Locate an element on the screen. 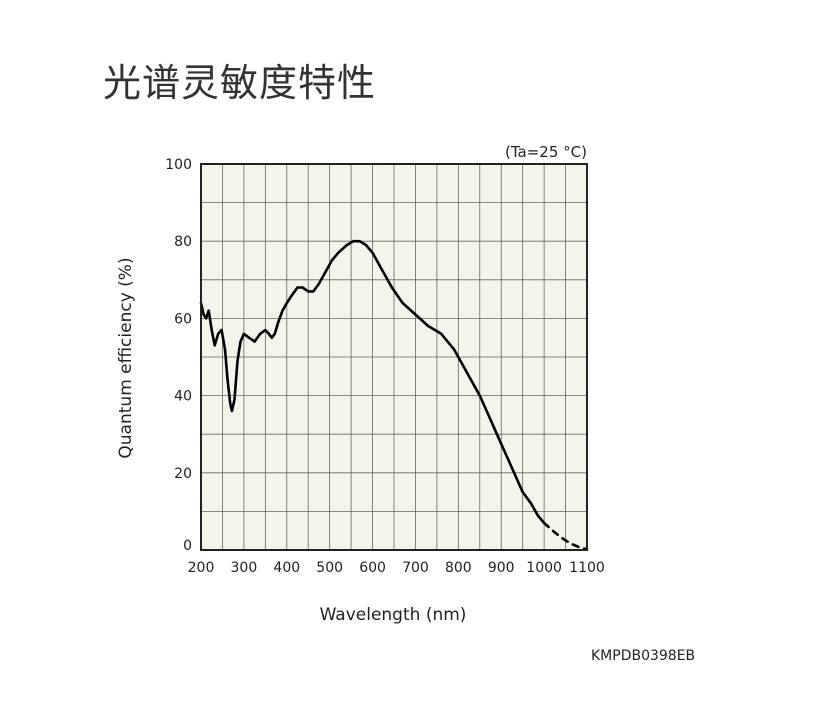 The height and width of the screenshot is (711, 829). x-tick-label: 300 is located at coordinates (244, 568).